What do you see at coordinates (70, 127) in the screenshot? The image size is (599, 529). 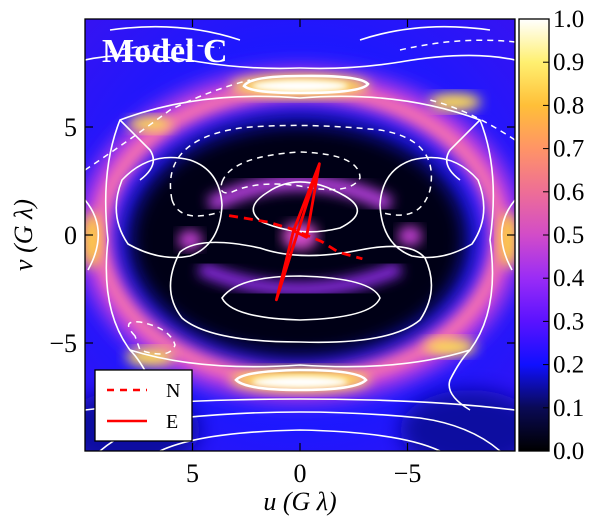 I see `y-tick-label: 5` at bounding box center [70, 127].